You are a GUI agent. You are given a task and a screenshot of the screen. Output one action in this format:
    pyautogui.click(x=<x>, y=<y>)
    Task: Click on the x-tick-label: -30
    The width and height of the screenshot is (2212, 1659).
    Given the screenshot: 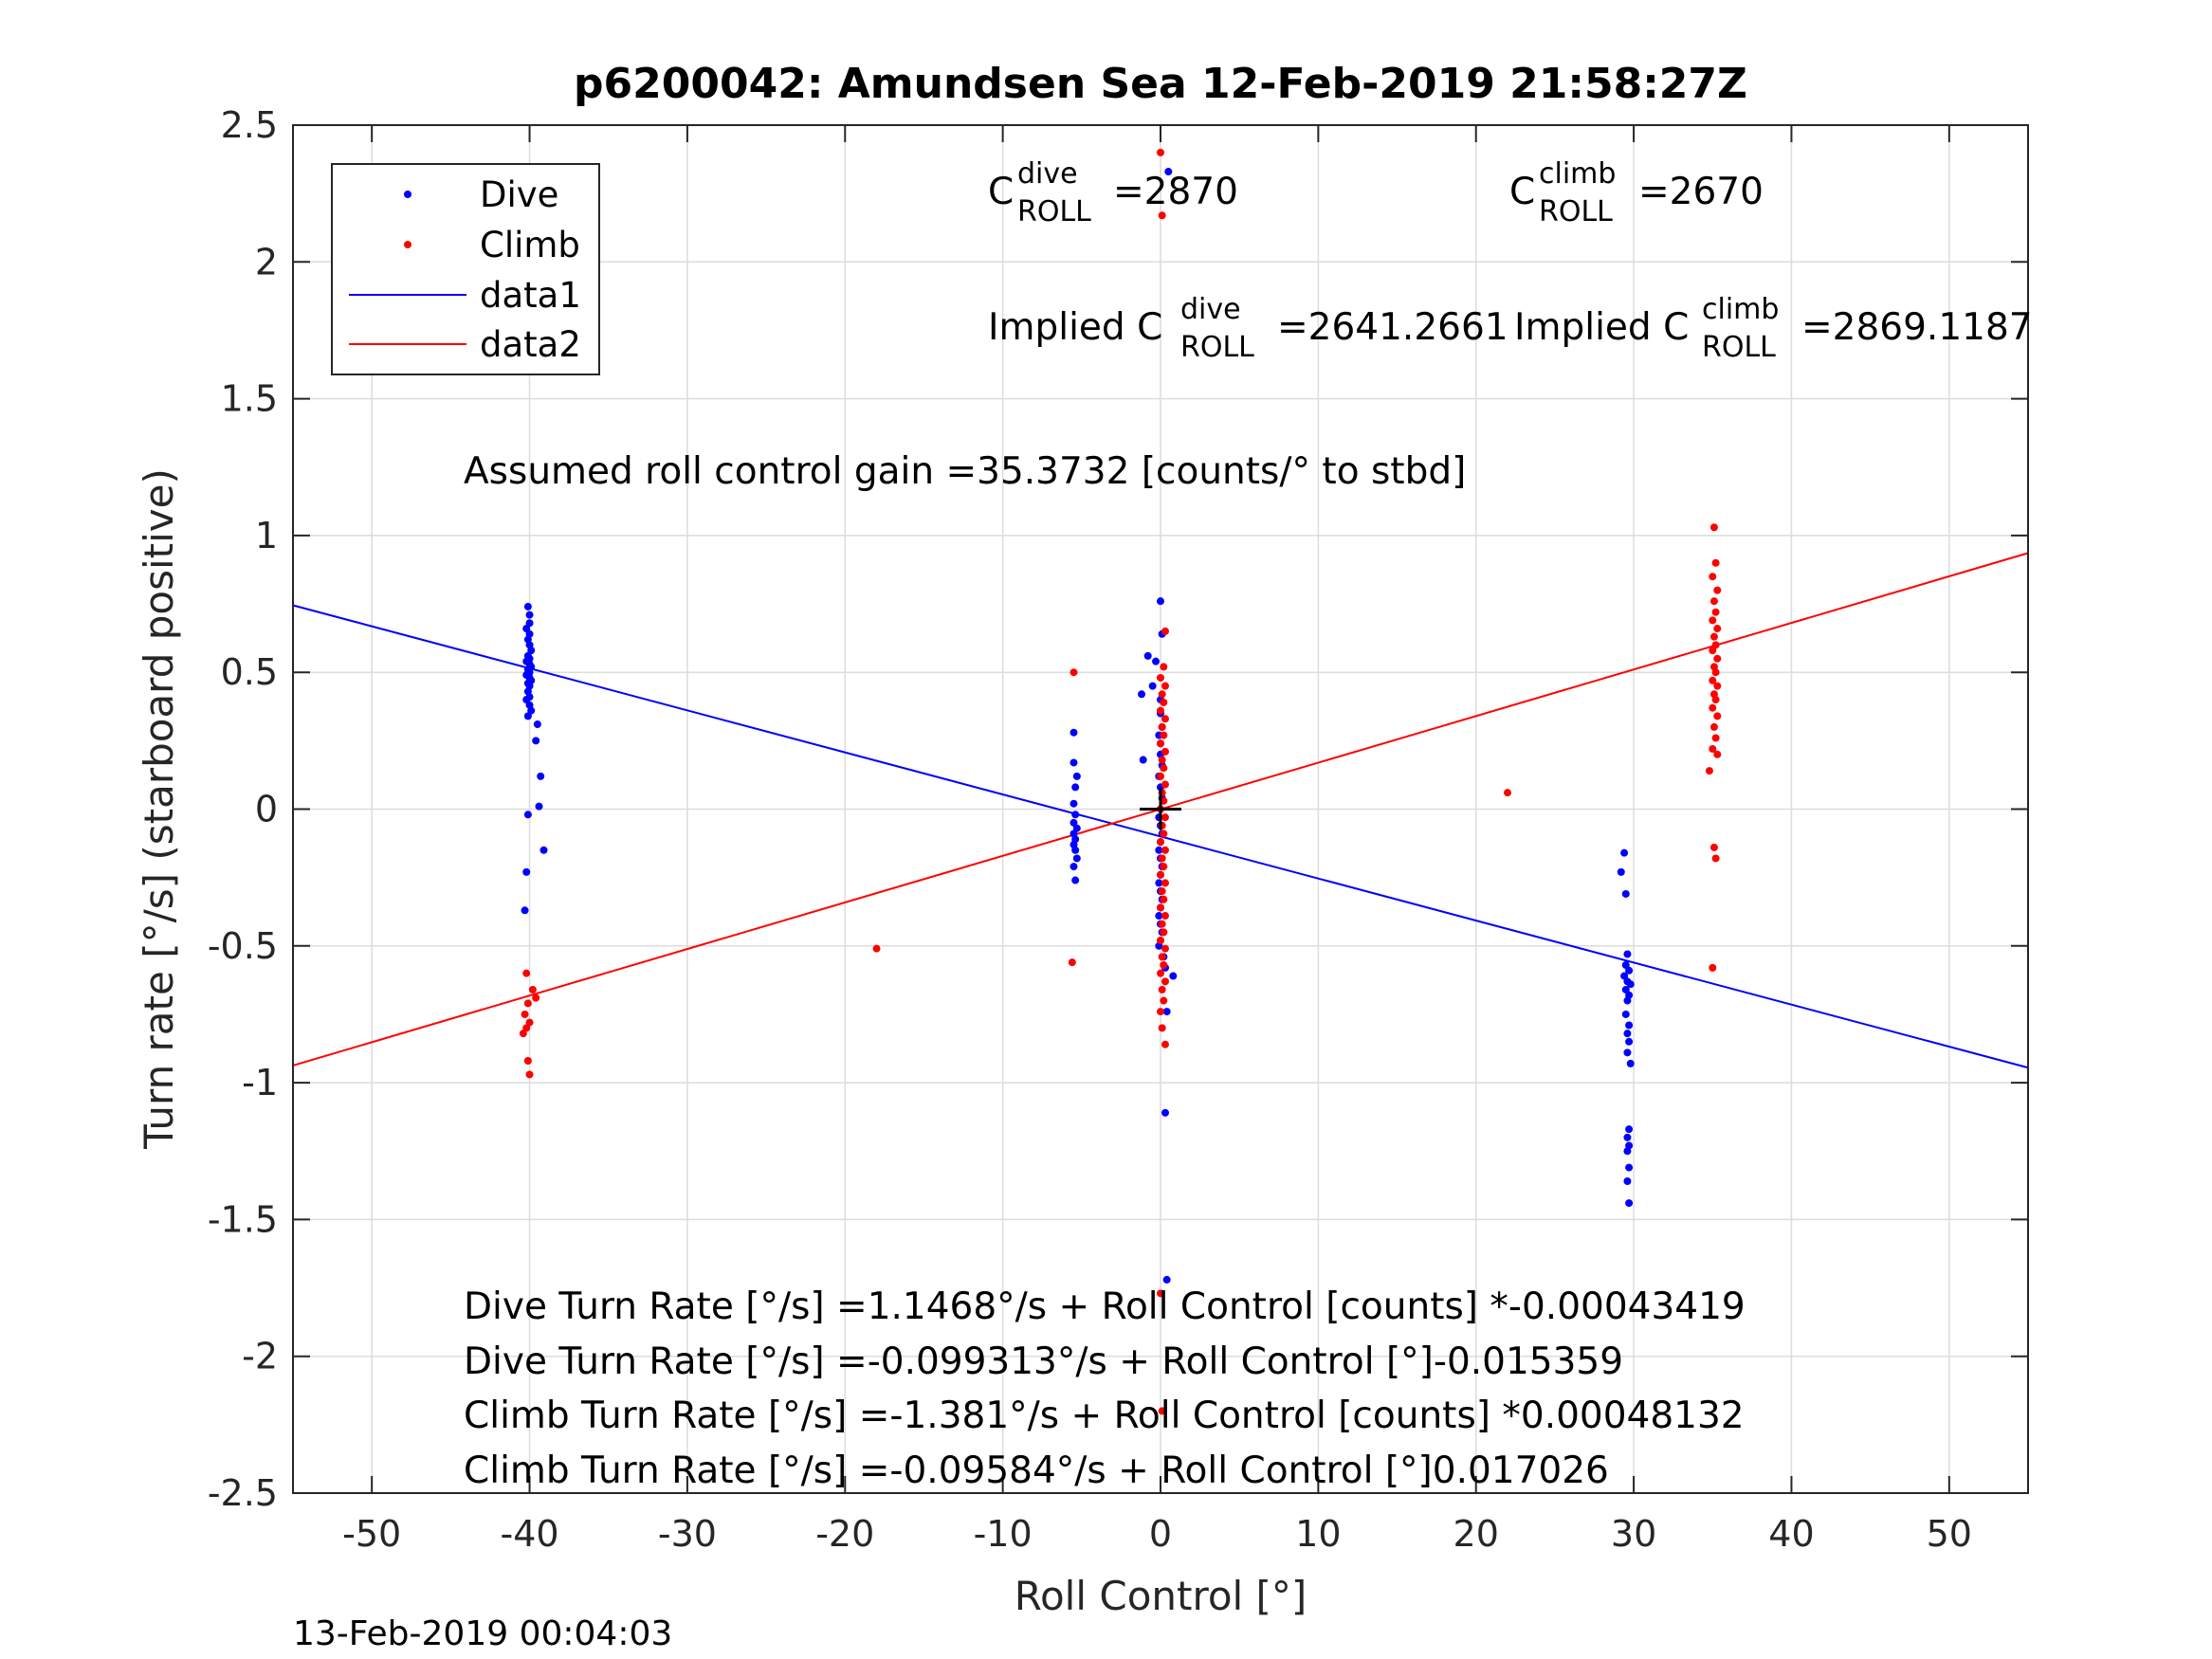 What is the action you would take?
    pyautogui.click(x=687, y=1534)
    